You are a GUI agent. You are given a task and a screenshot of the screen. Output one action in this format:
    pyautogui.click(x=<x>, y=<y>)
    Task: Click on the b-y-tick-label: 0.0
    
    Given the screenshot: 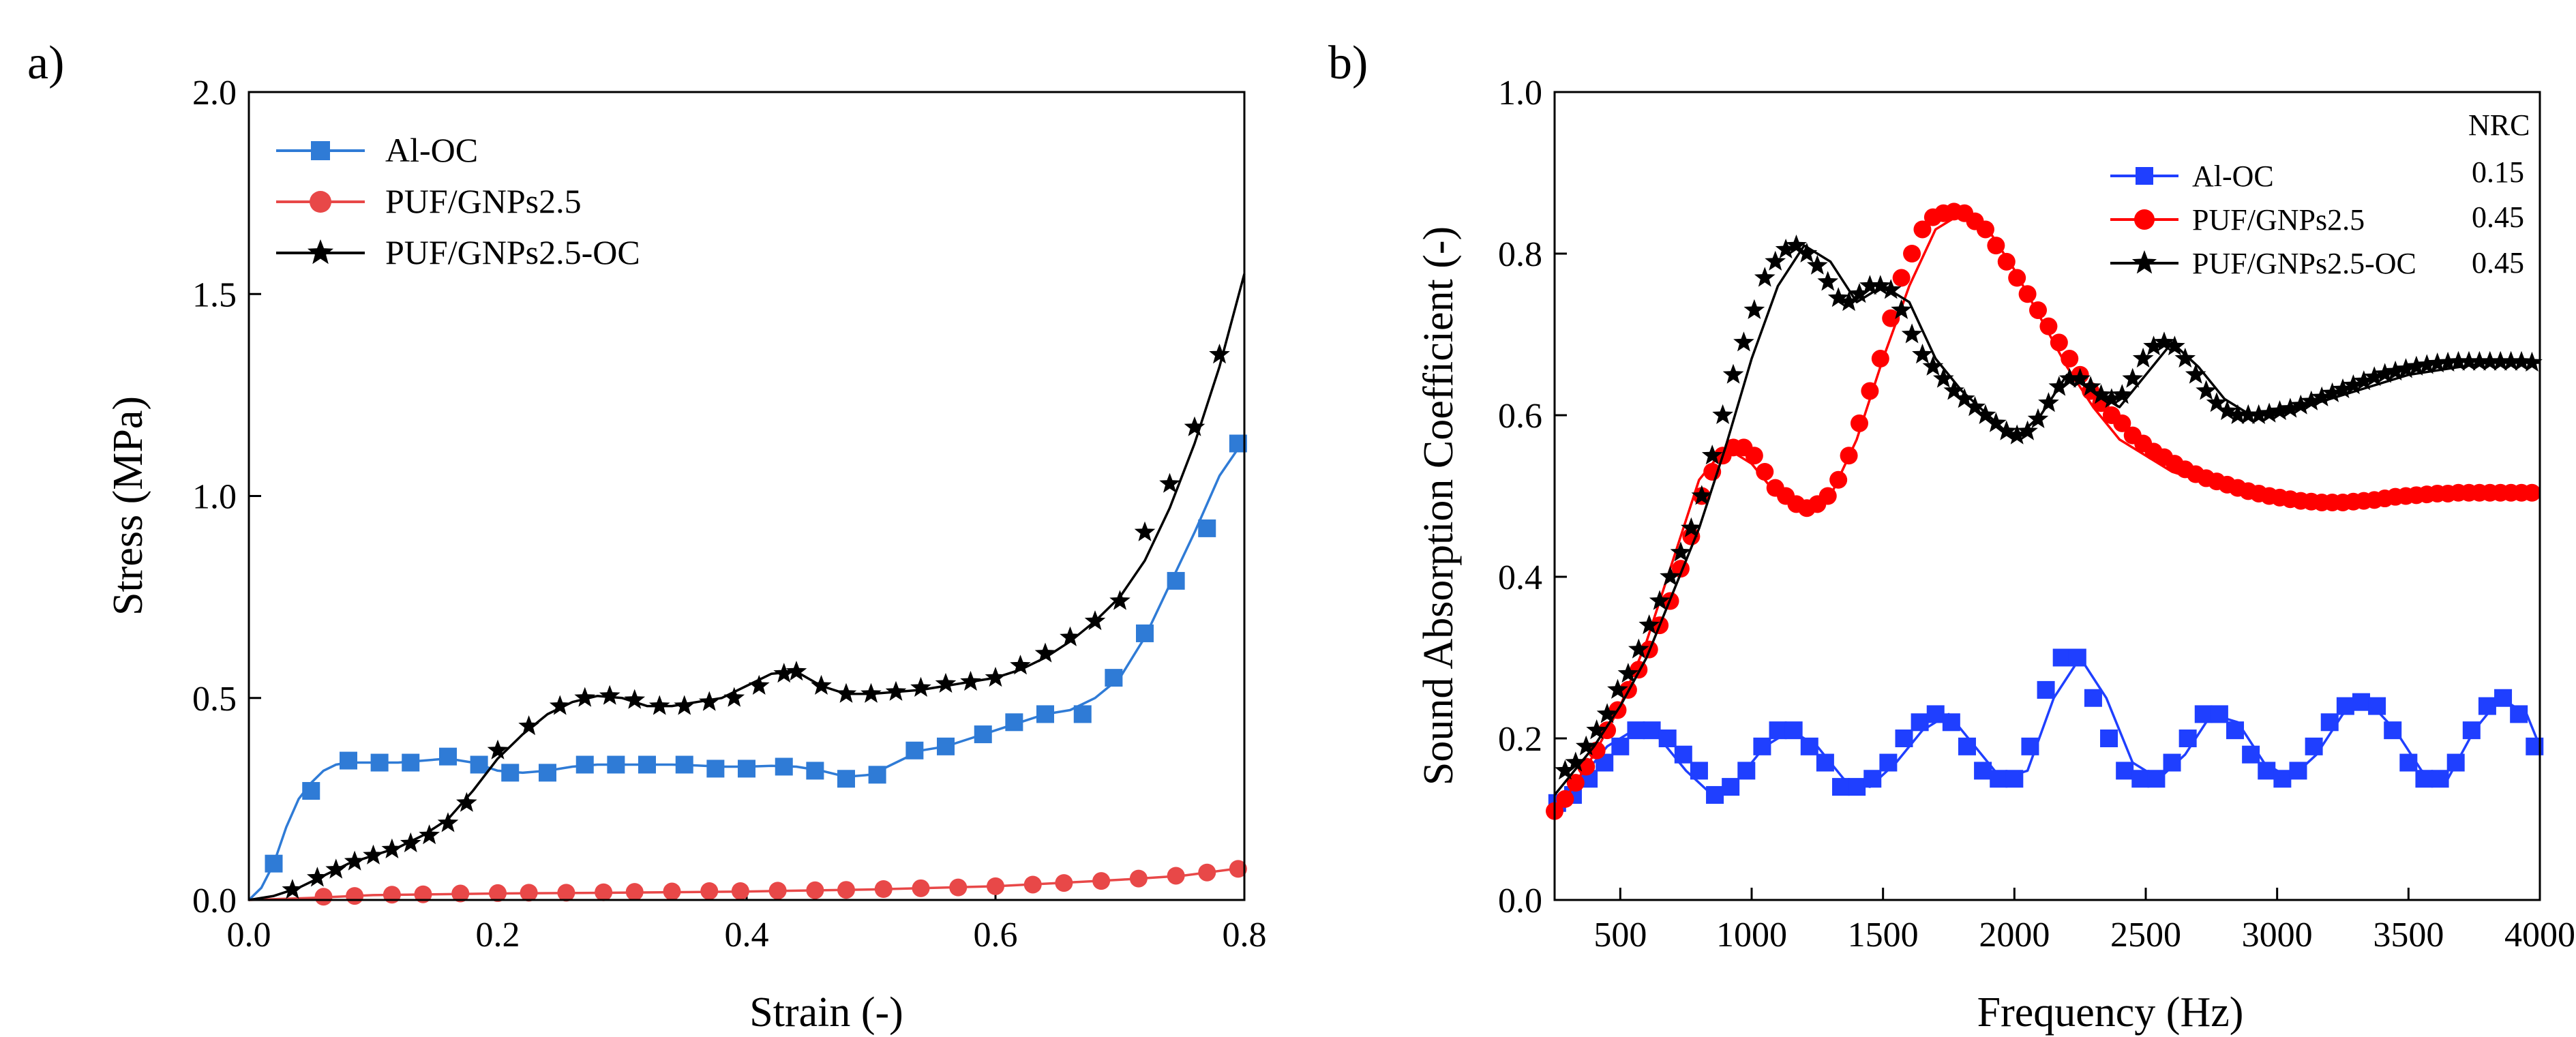 What is the action you would take?
    pyautogui.click(x=1520, y=901)
    